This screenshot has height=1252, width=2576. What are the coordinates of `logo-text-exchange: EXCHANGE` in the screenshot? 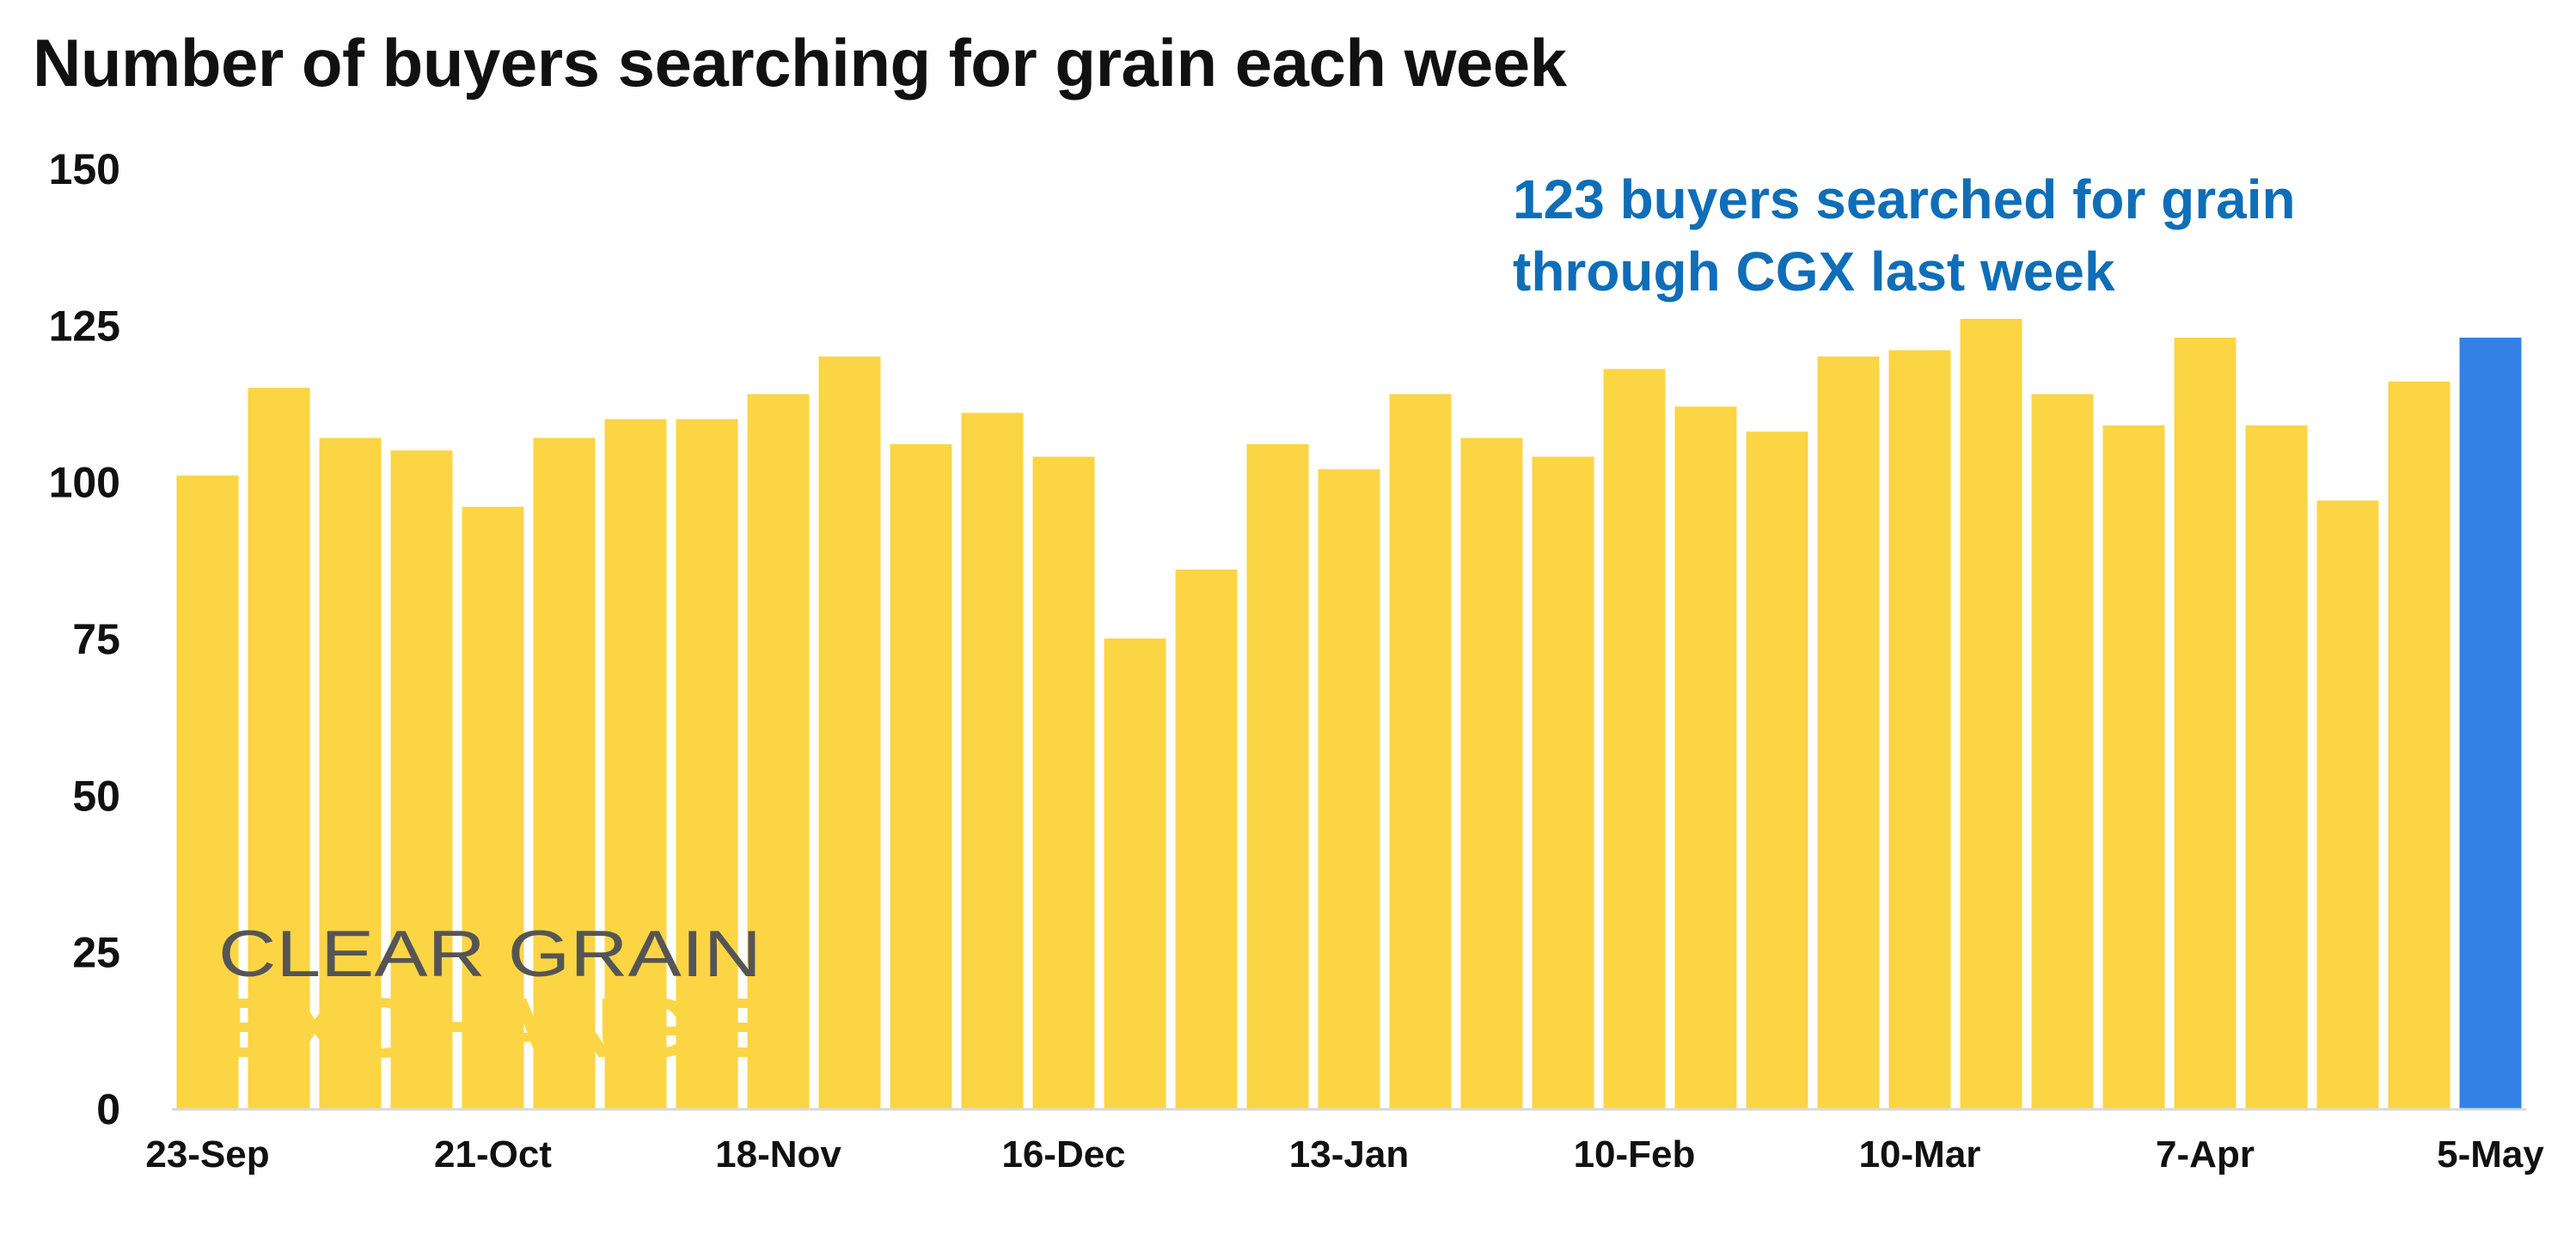 It's located at (489, 1026).